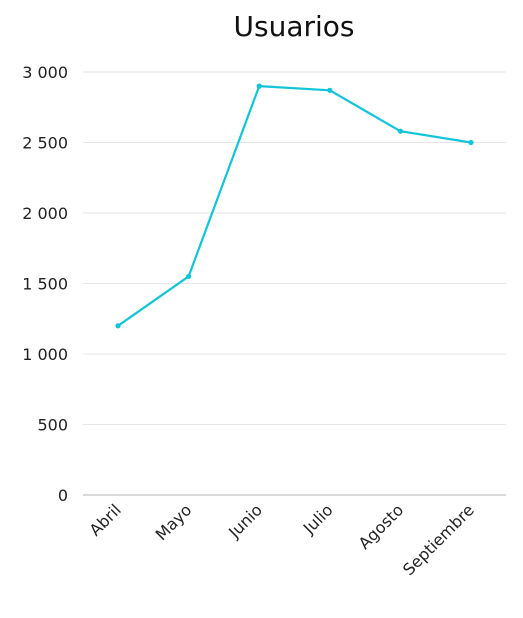 This screenshot has height=618, width=523. Describe the element at coordinates (381, 526) in the screenshot. I see `x-tick-label: Agosto` at that location.